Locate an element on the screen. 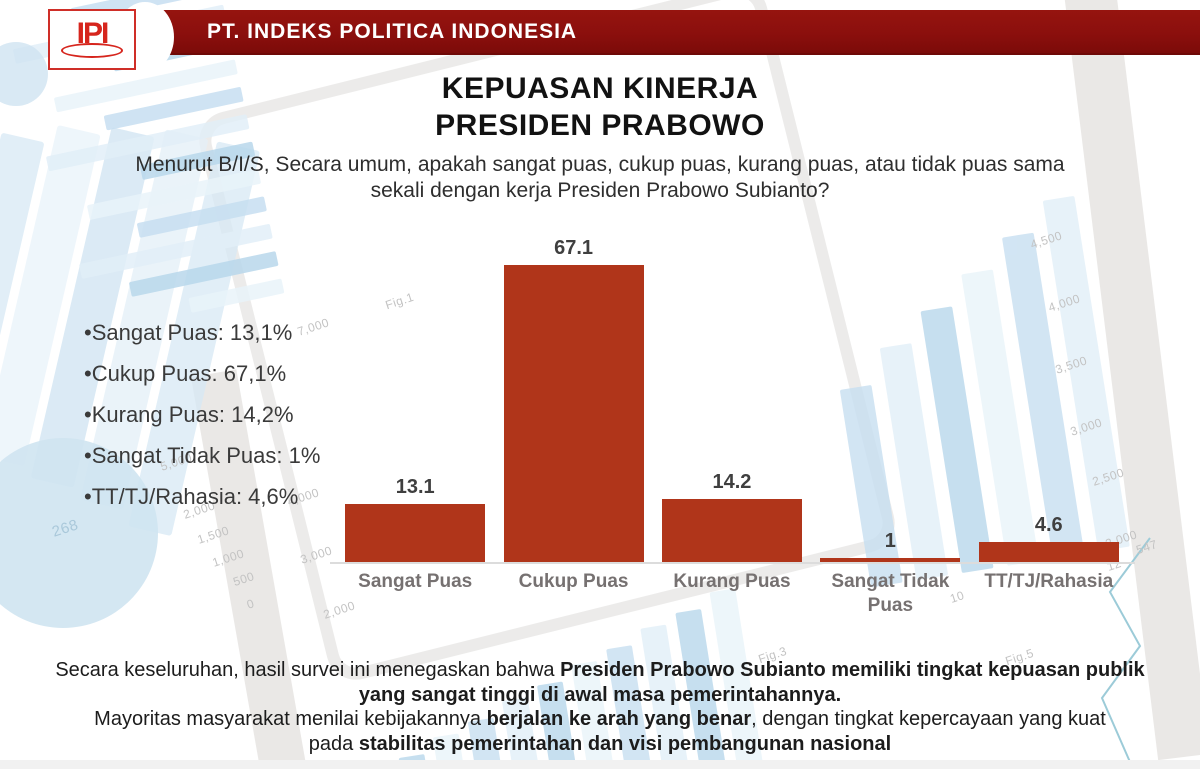 The width and height of the screenshot is (1200, 769). list-item: •TT/TJ/Rahasia: 4,6% is located at coordinates (202, 497).